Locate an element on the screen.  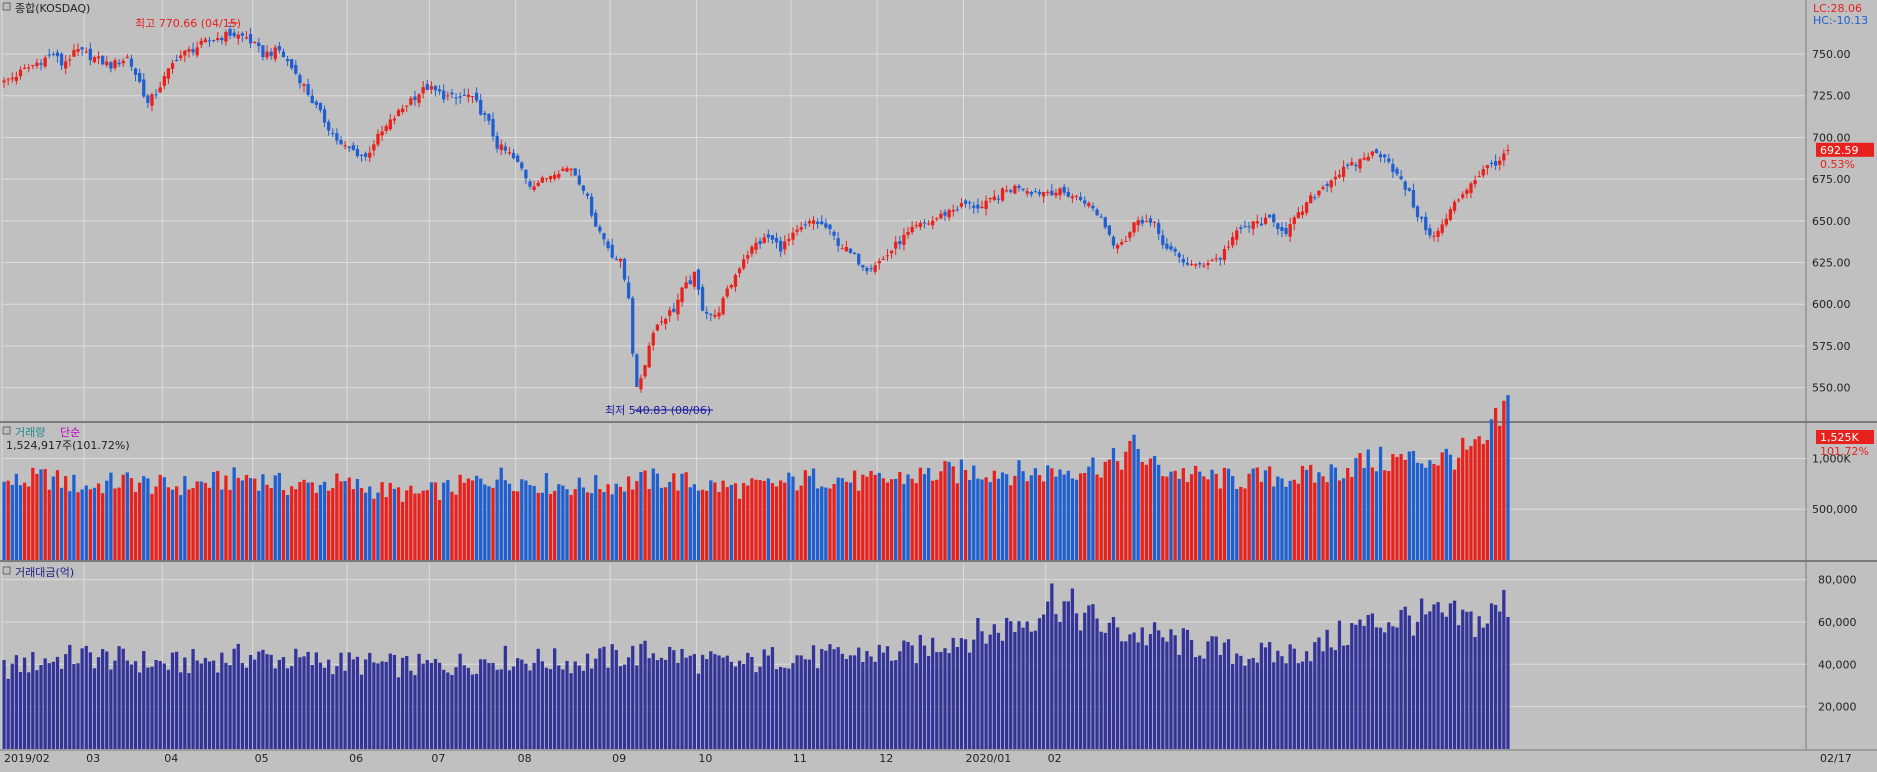
price-panel-title: 종합(KOSDAQ) is located at coordinates (52, 8).